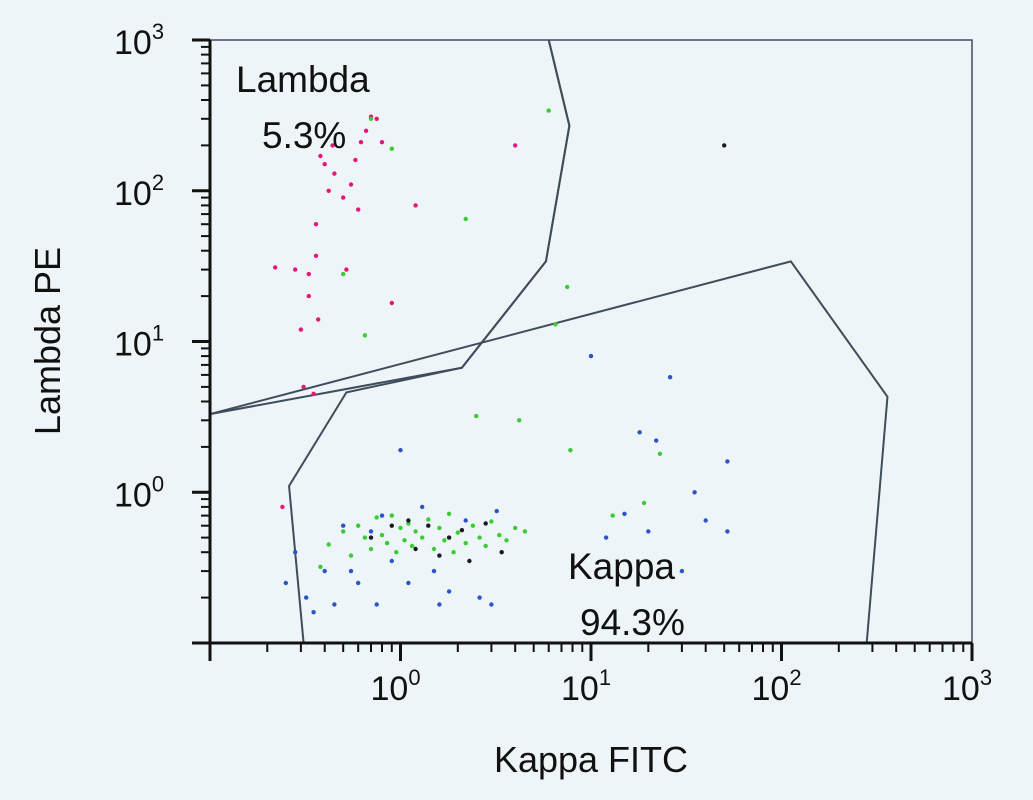 The width and height of the screenshot is (1033, 800). What do you see at coordinates (139, 40) in the screenshot?
I see `y-tick-label: 10³` at bounding box center [139, 40].